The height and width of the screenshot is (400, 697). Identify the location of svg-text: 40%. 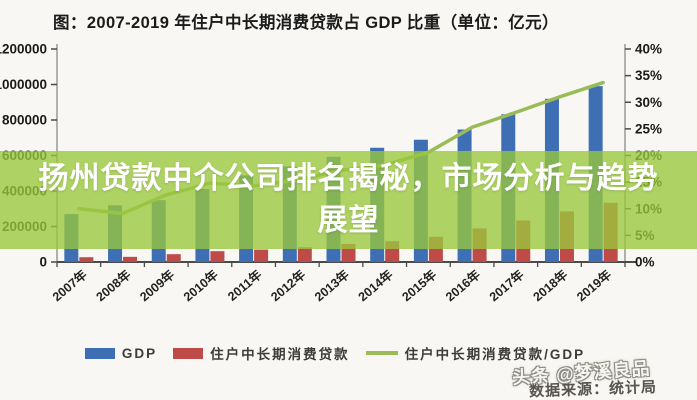
(648, 49).